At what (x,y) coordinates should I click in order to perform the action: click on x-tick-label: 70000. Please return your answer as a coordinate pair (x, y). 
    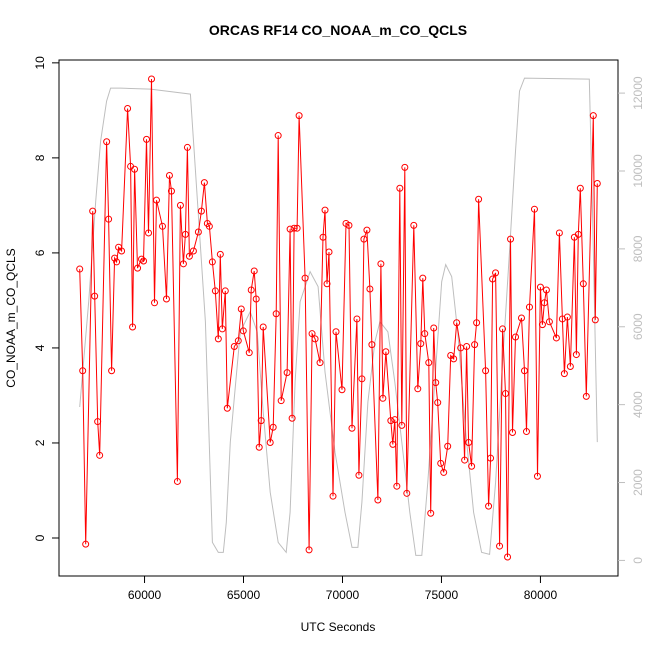
    Looking at the image, I should click on (343, 595).